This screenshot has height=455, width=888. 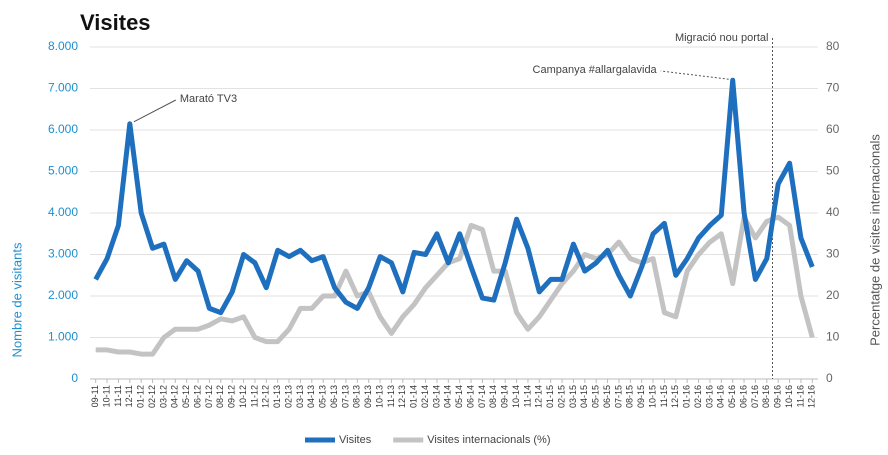 I want to click on x-tick-label: 01-14, so click(x=414, y=396).